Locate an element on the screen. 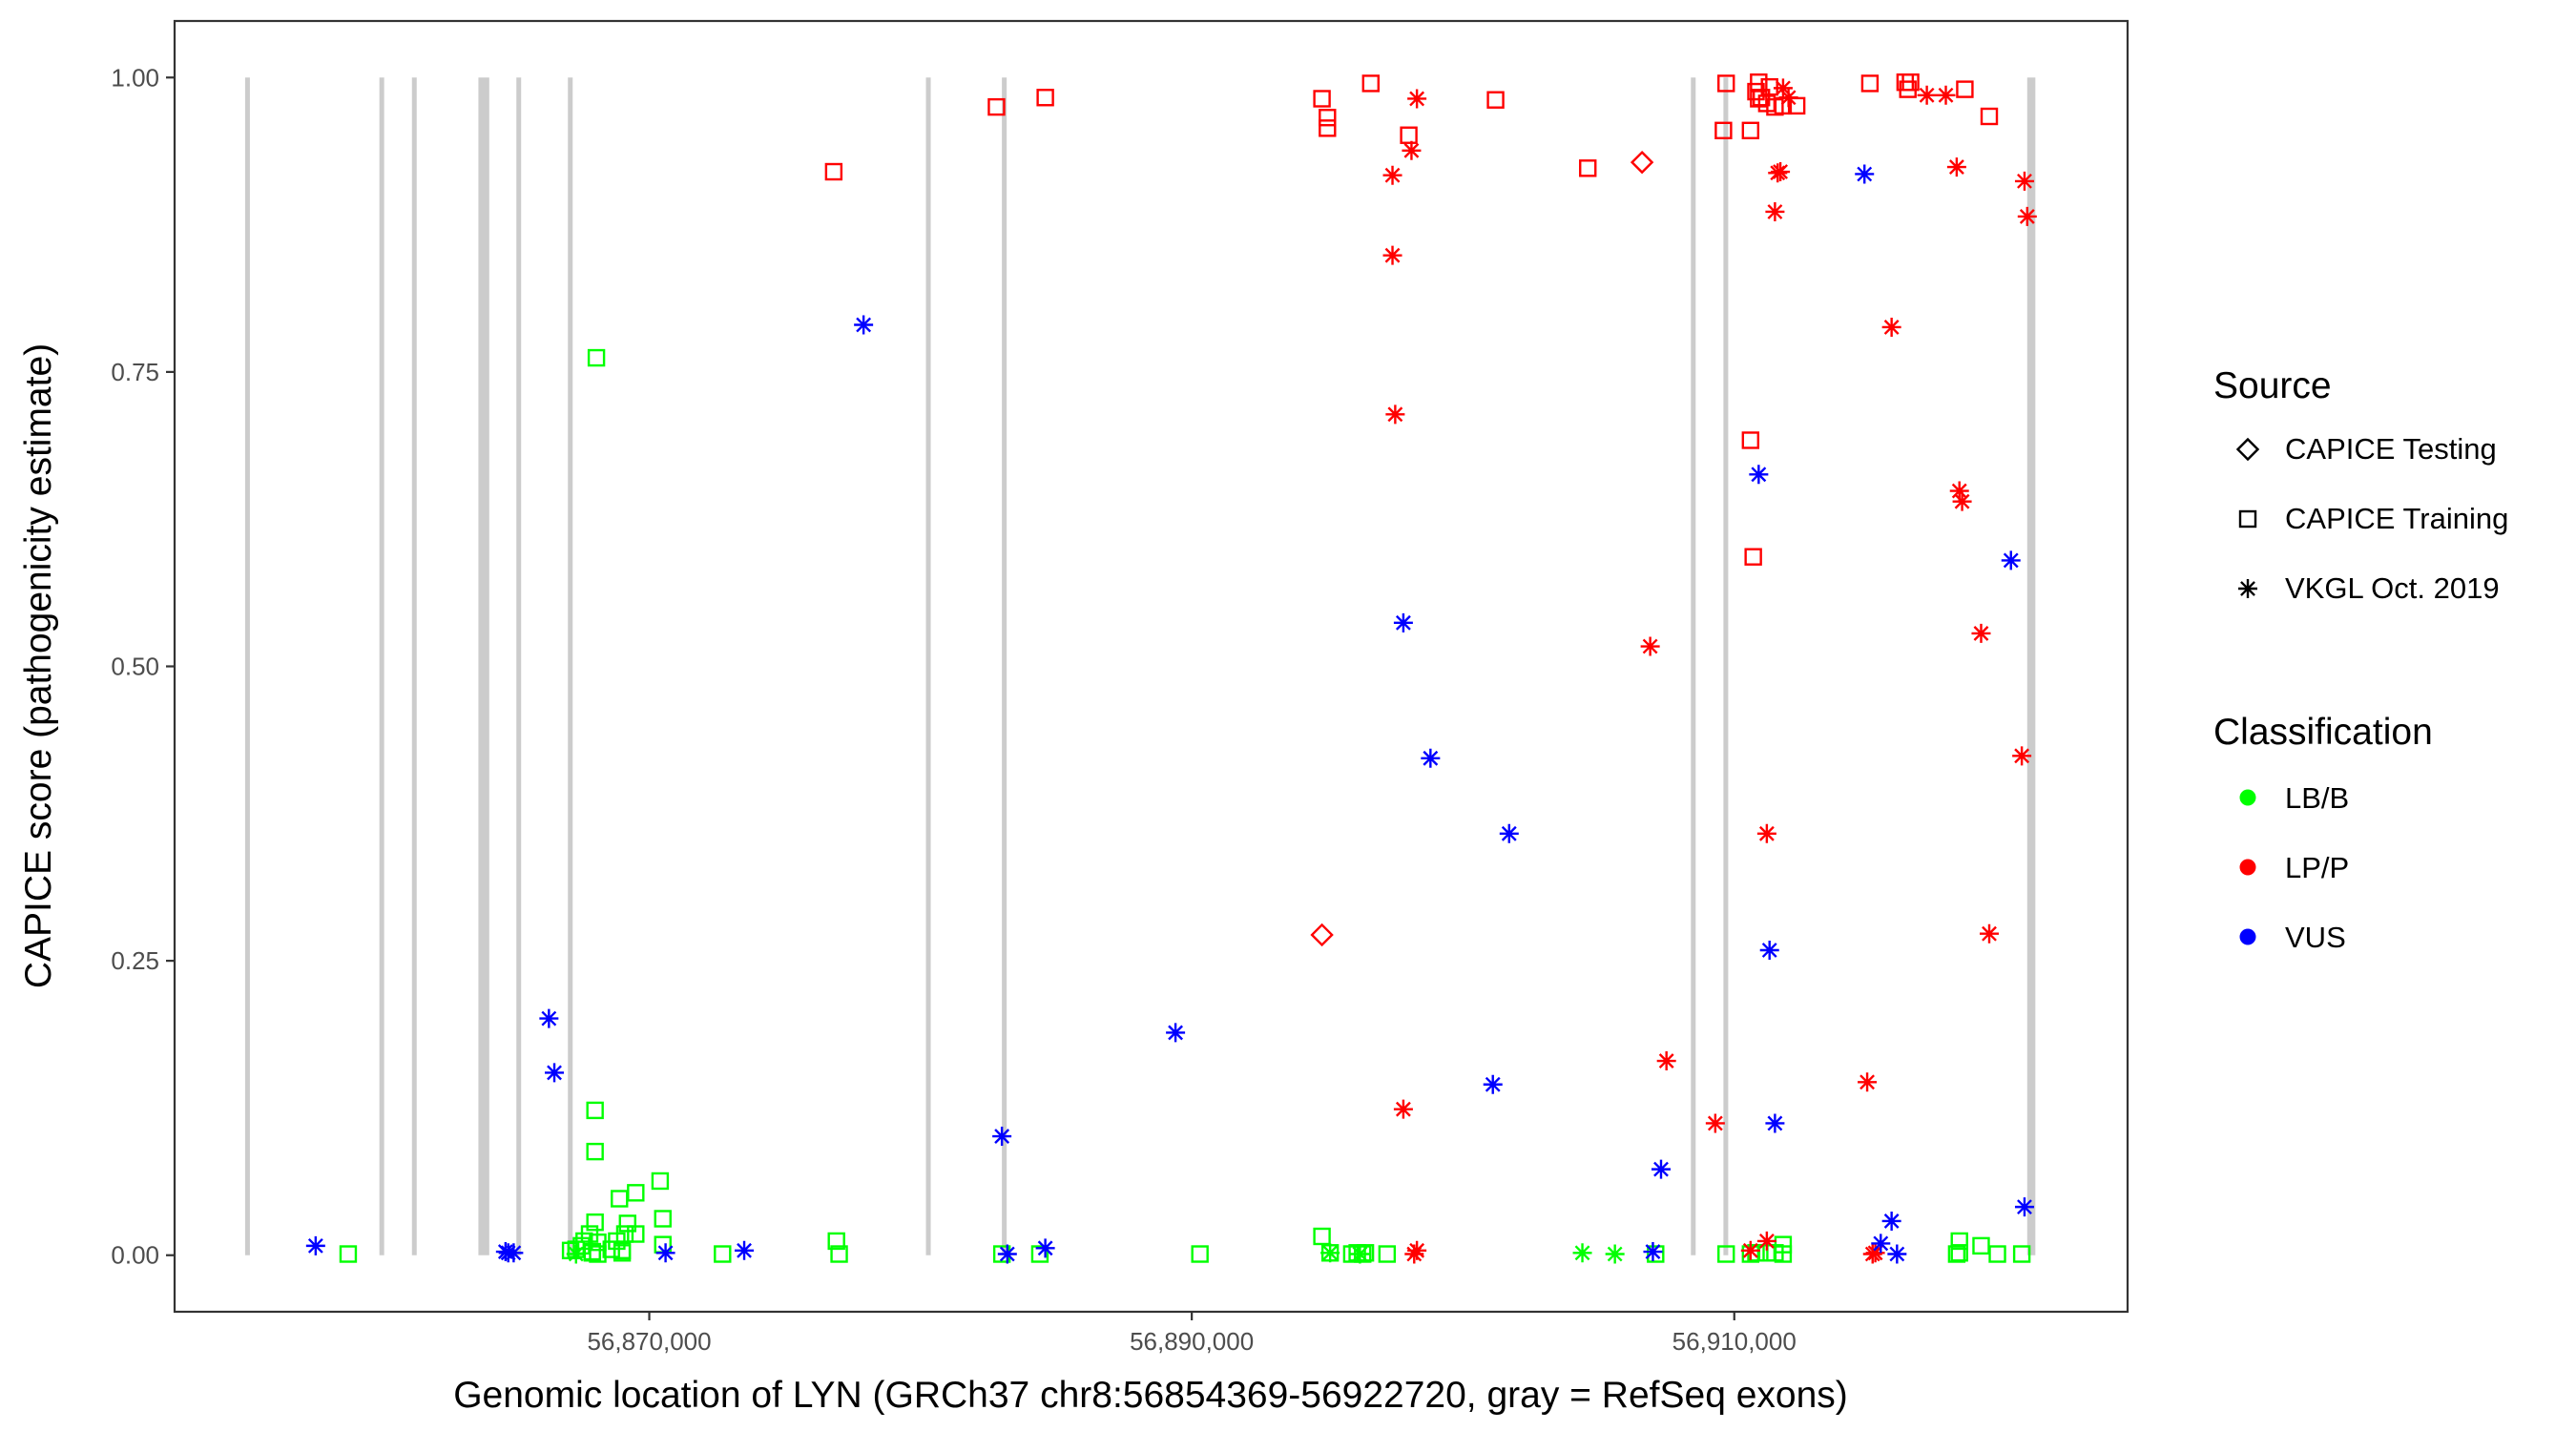 This screenshot has width=2576, height=1431. legend-label-lbb: LB/B is located at coordinates (2317, 798).